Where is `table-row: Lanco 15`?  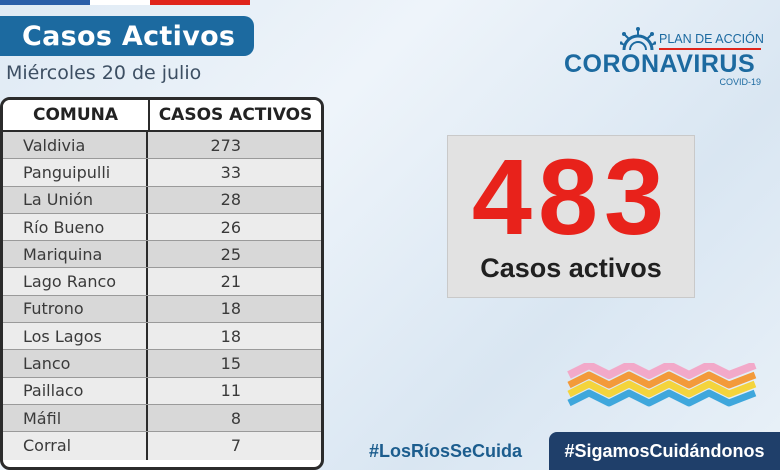
table-row: Lanco 15 is located at coordinates (162, 364).